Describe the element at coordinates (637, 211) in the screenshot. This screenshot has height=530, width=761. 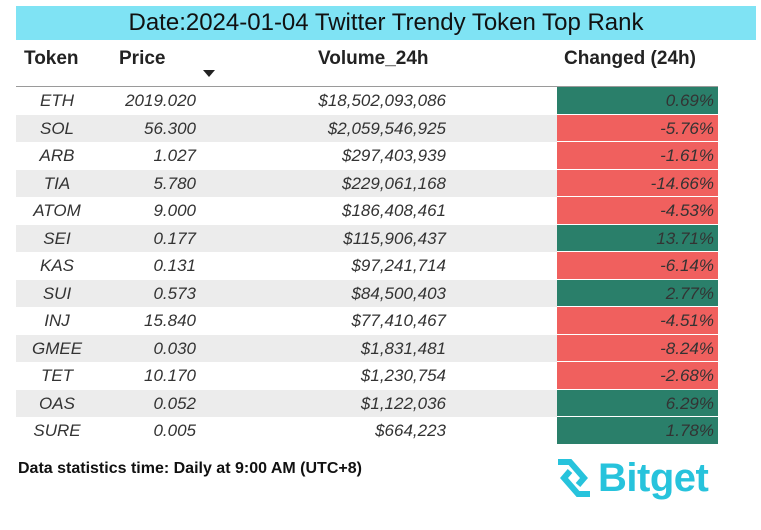
I see `change-cell: -4.53%` at that location.